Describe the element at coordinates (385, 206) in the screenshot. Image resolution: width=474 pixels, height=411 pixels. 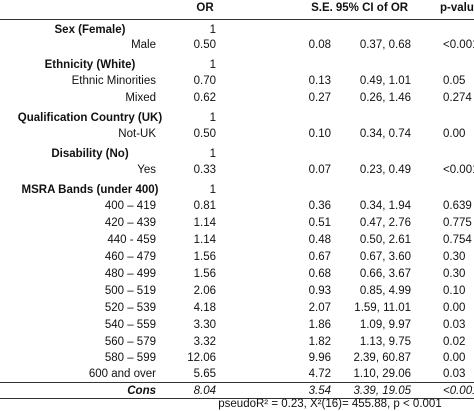
I see `cell: 0.34, 1.94` at that location.